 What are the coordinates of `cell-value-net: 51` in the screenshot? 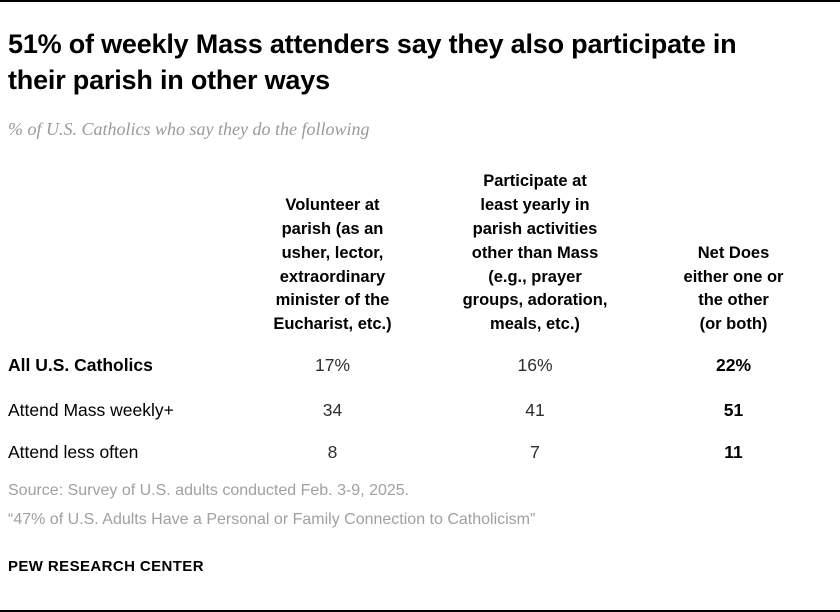 It's located at (733, 410).